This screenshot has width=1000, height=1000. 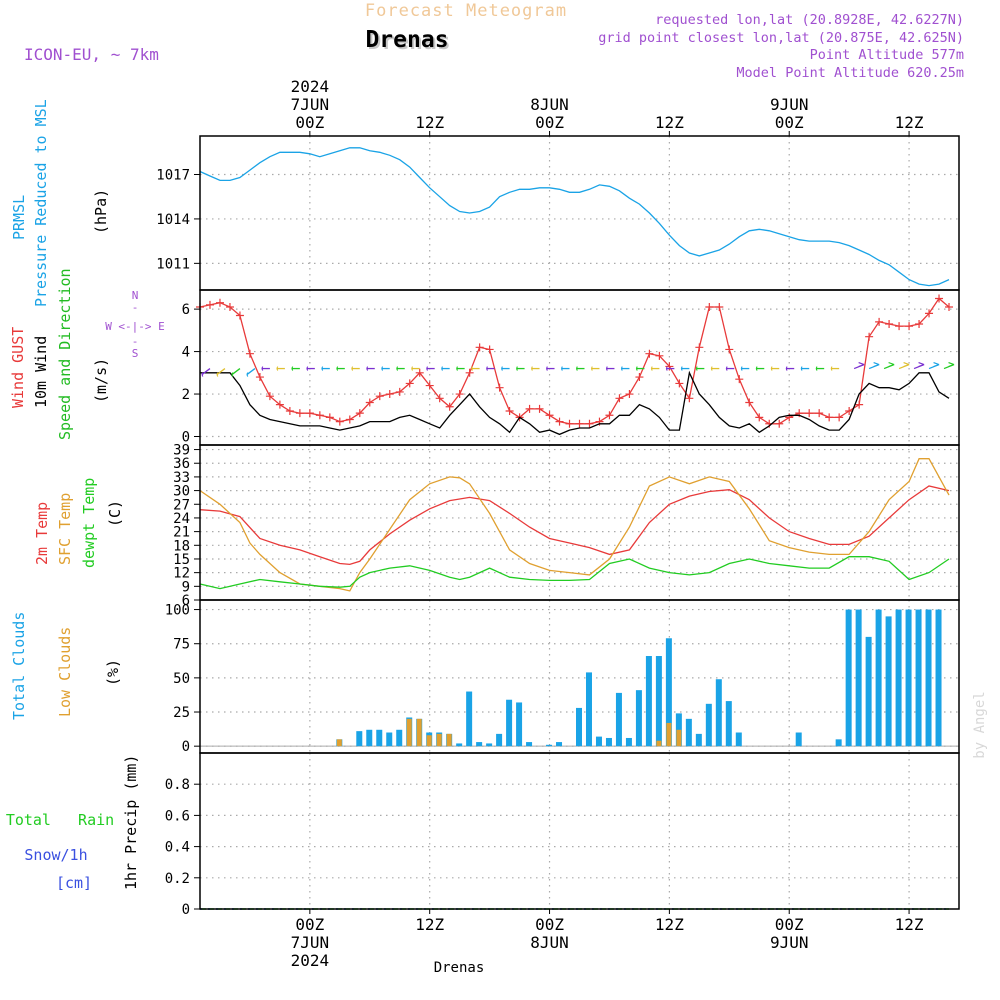 I want to click on x-date-label-bottom: 7JUN, so click(x=310, y=942).